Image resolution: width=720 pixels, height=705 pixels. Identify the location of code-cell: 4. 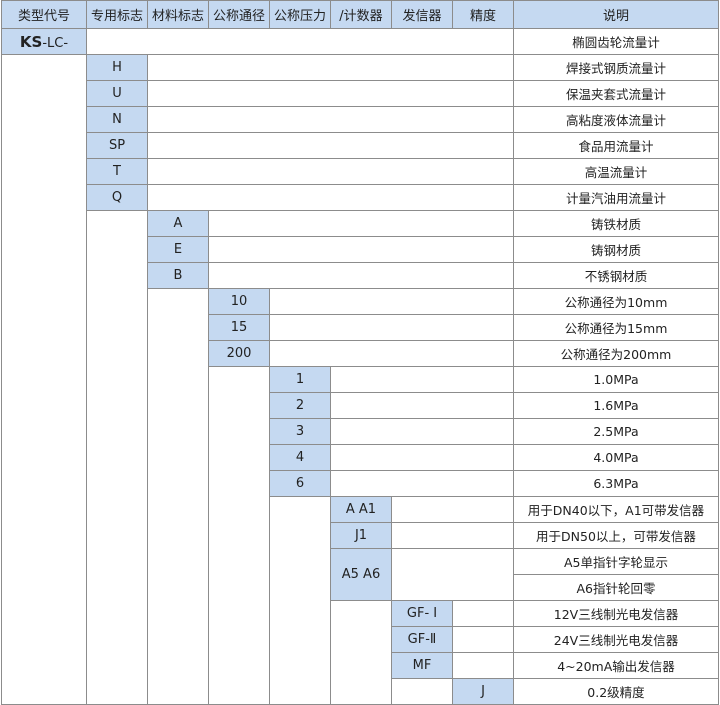
(300, 457).